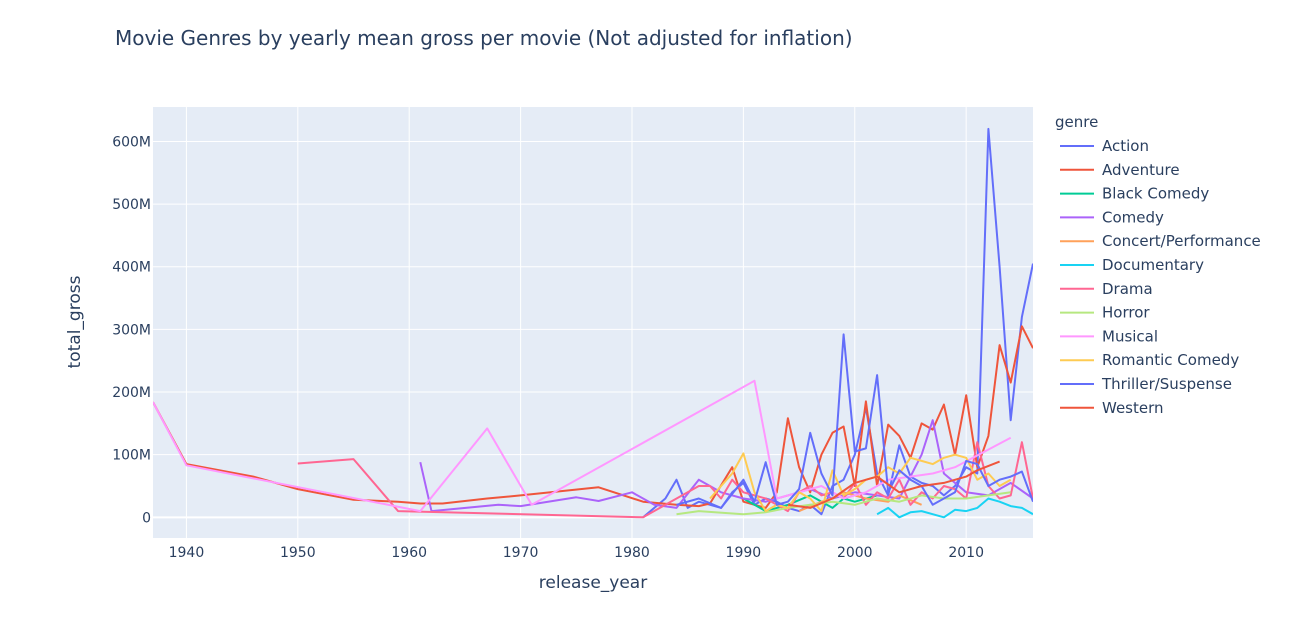 The image size is (1297, 633). Describe the element at coordinates (632, 553) in the screenshot. I see `x-tick-label: 1980` at that location.